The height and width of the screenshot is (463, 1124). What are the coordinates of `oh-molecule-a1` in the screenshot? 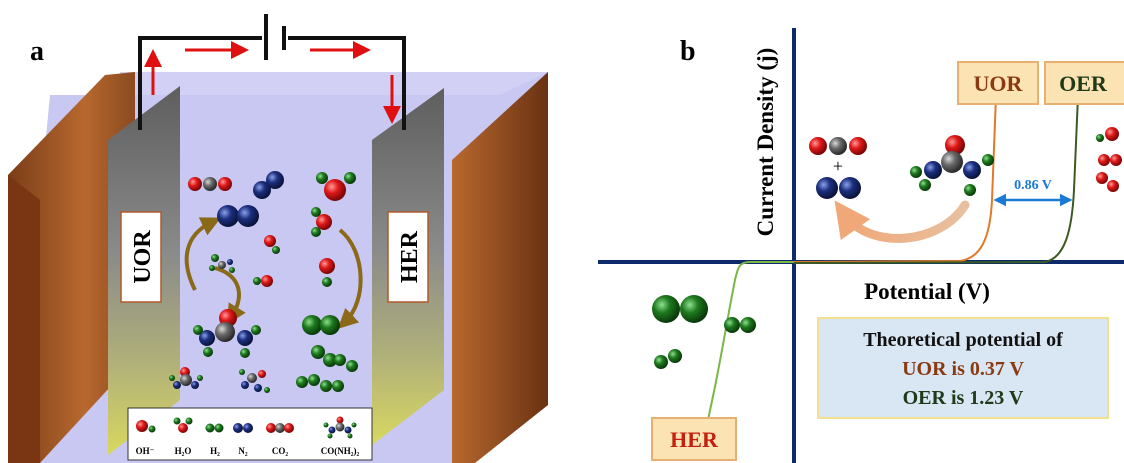 It's located at (272, 244).